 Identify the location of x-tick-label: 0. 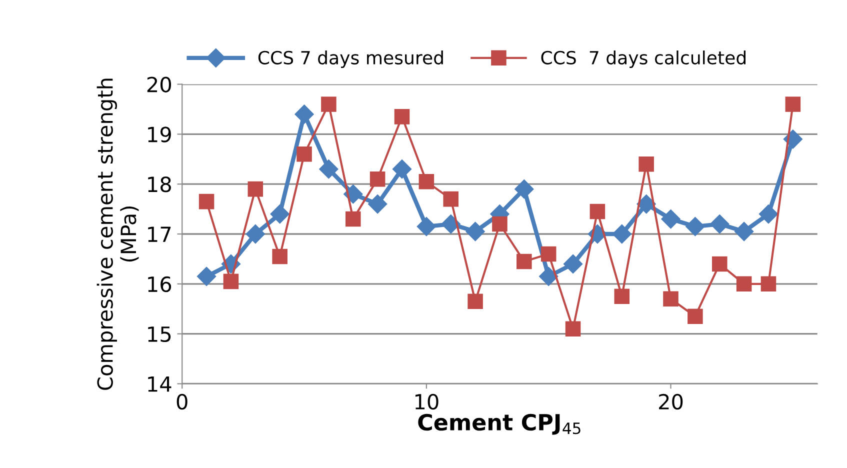
(182, 402).